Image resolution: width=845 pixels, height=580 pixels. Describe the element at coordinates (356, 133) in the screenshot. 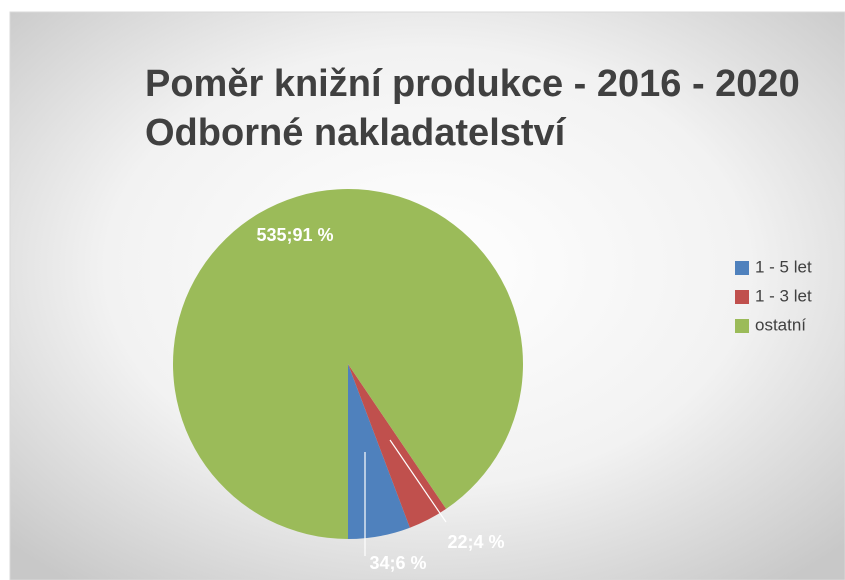

I see `chart-subtitle: Odborné nakladatelství` at that location.